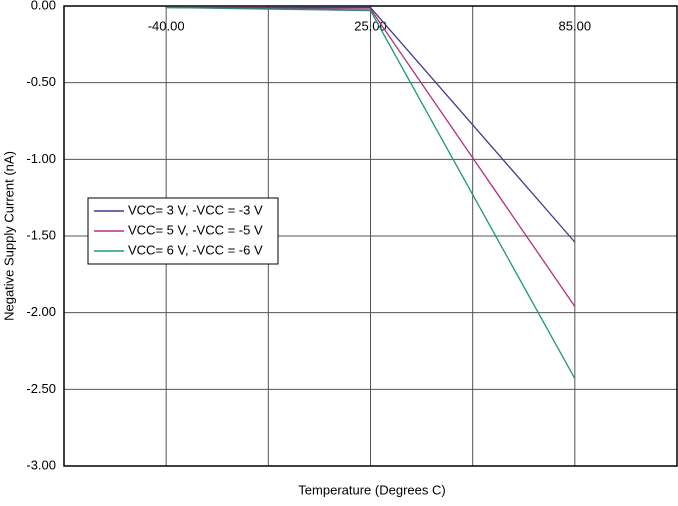 This screenshot has height=506, width=678. Describe the element at coordinates (575, 25) in the screenshot. I see `x-tick-label: 85.00` at that location.